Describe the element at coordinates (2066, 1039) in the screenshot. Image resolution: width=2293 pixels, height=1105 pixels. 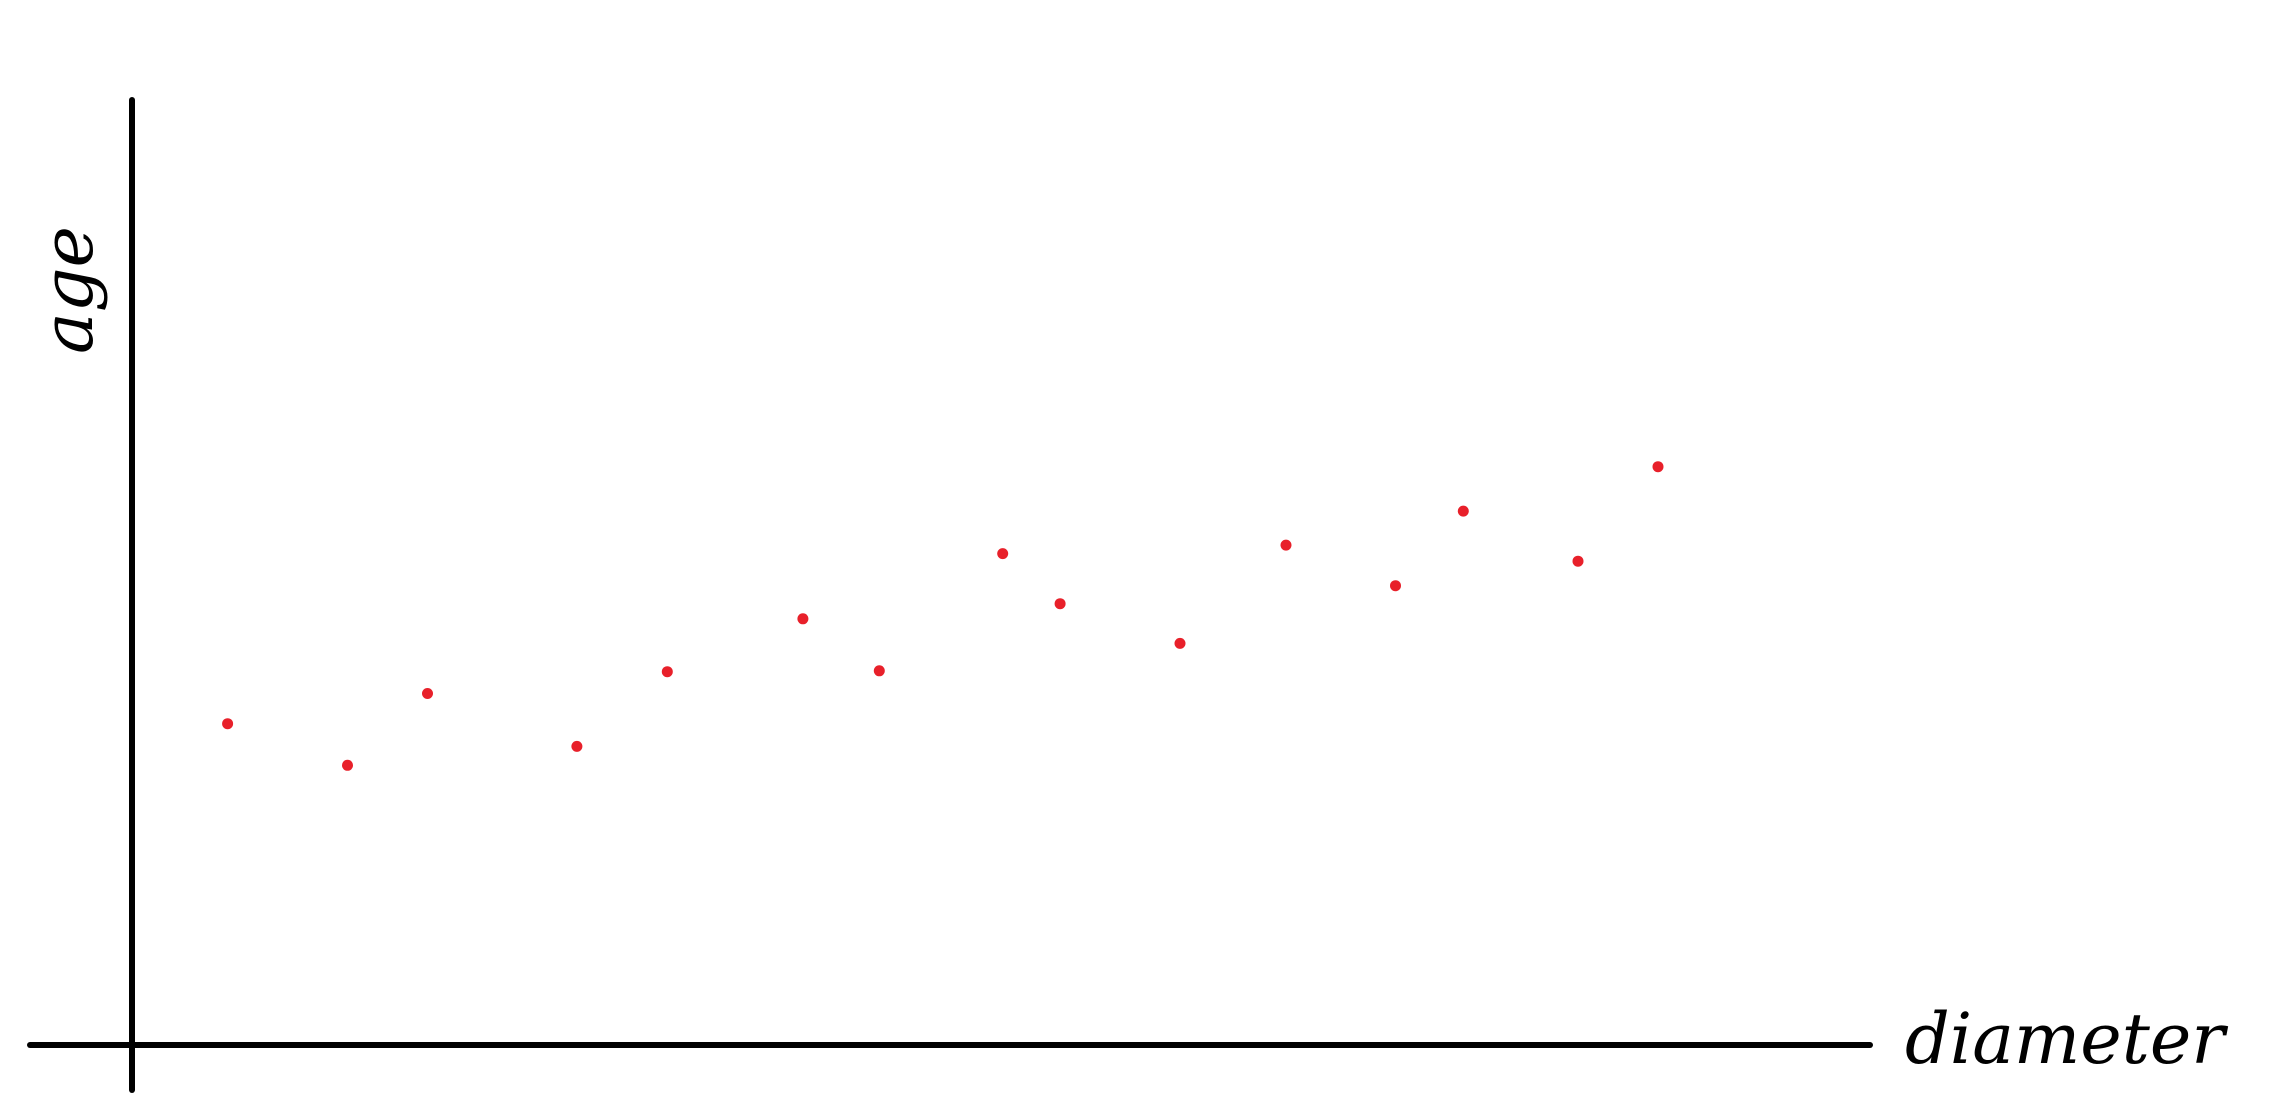
I see `x-axis-label: diameter` at that location.